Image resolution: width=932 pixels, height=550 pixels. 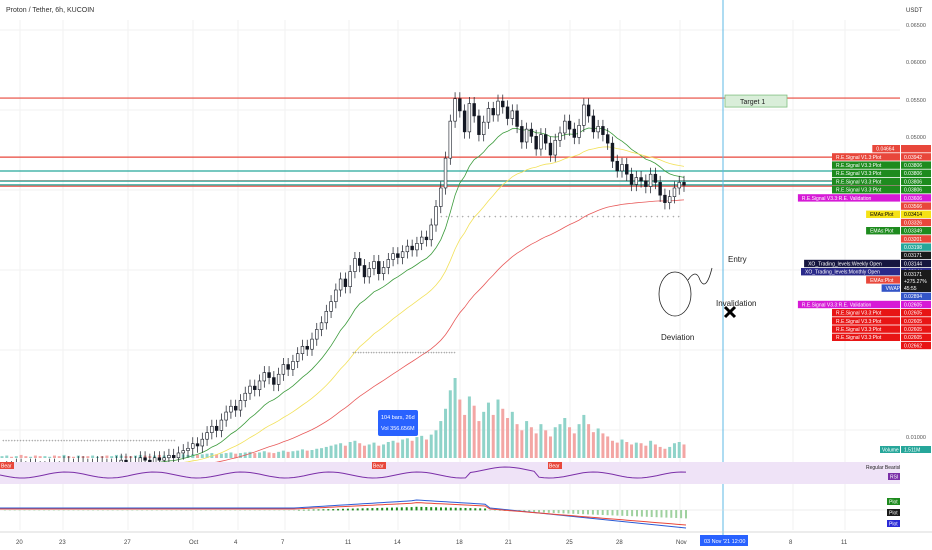 I want to click on indicator-label: R.E.Signal V1.3:Plot, so click(x=859, y=158).